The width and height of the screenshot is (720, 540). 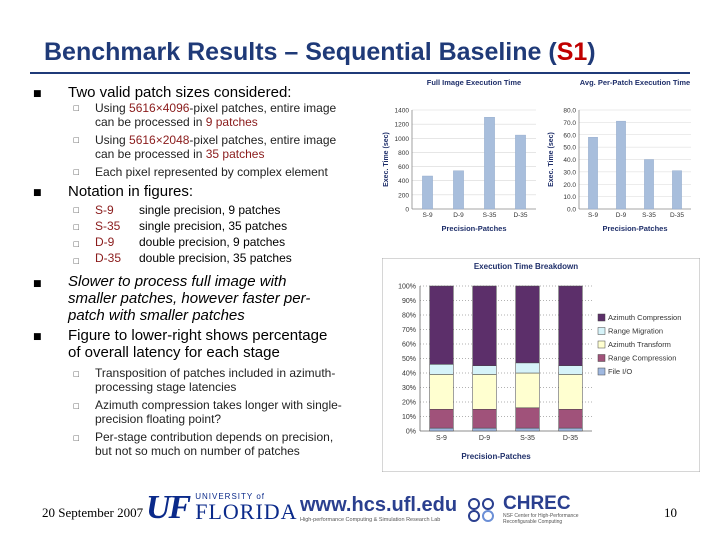 I want to click on y-tick-label: 1400, so click(x=402, y=111).